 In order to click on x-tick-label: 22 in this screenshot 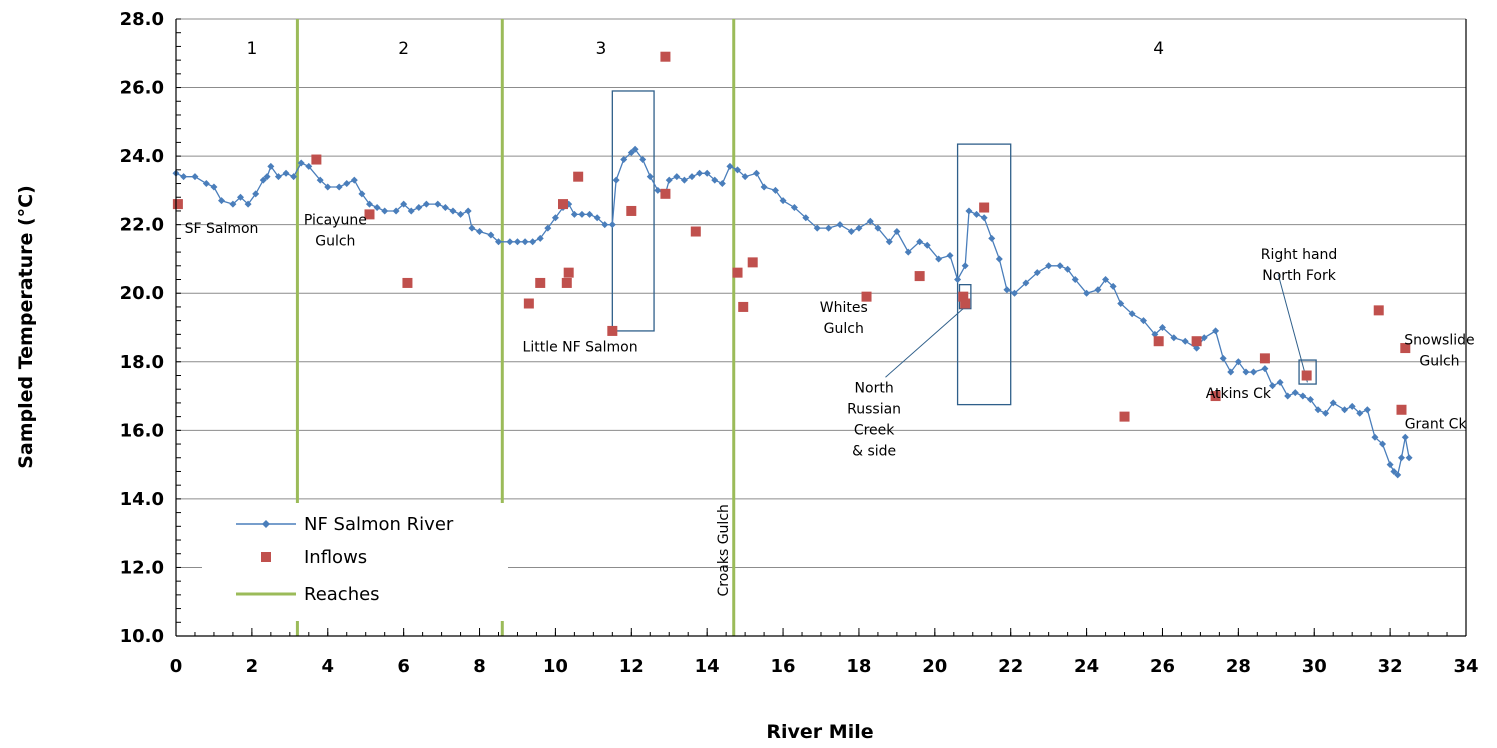, I will do `click(1010, 666)`.